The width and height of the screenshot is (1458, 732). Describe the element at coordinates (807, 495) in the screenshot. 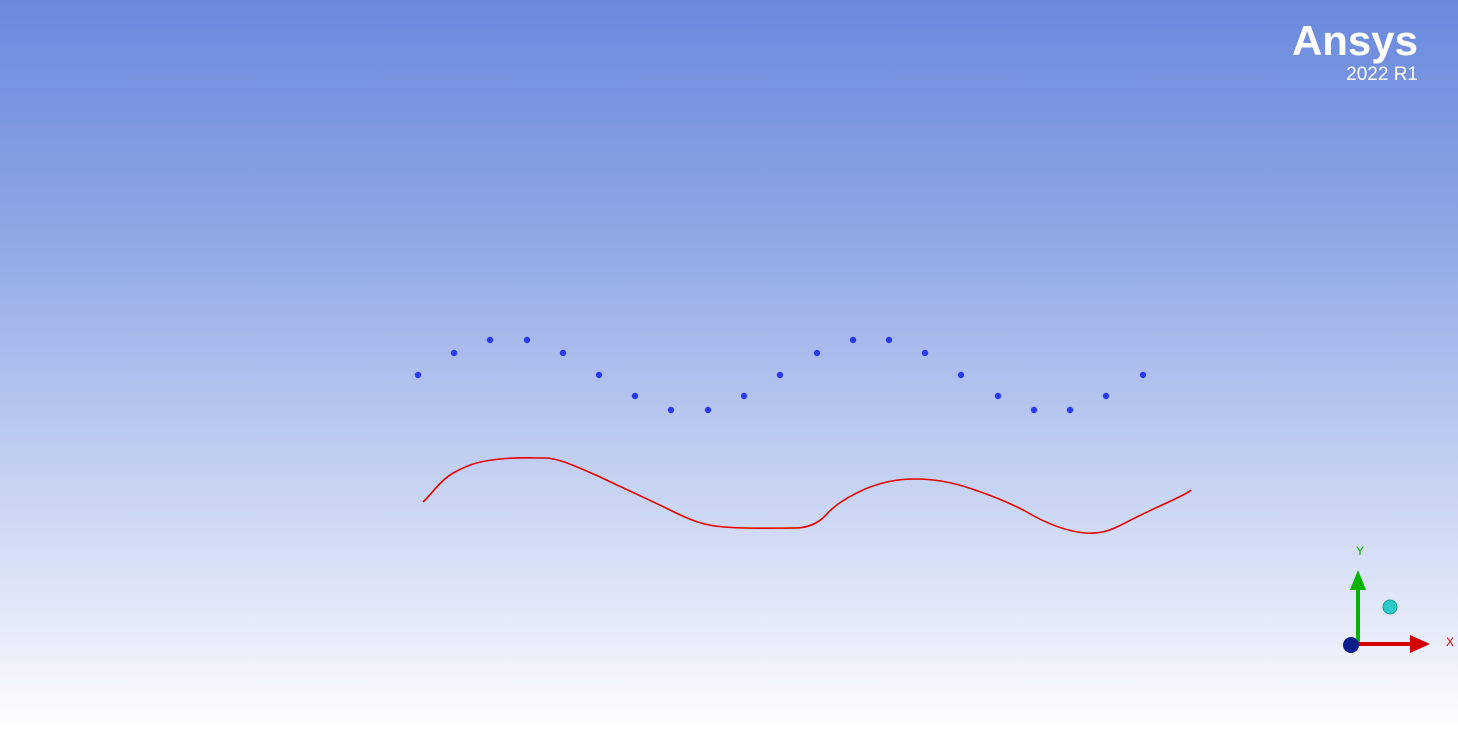

I see `spline-curve` at that location.